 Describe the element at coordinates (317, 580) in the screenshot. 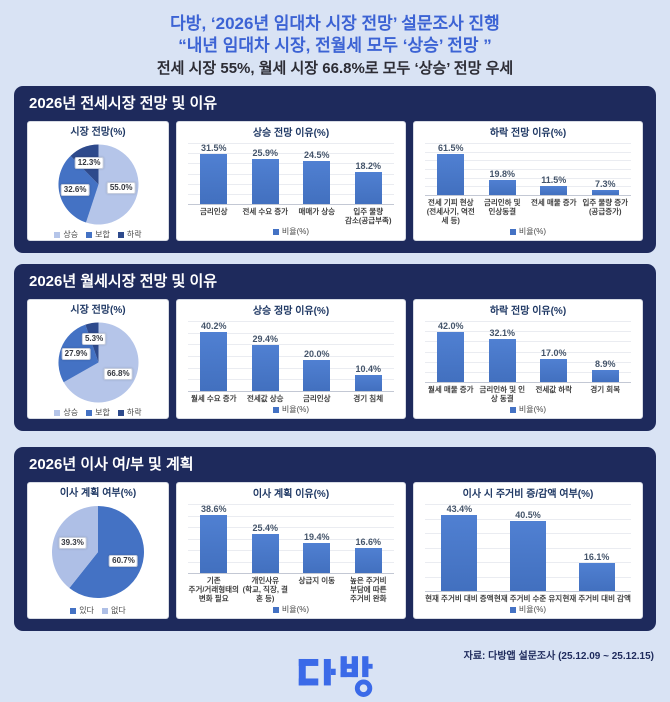

I see `category-label-line: 상급지 이동` at that location.